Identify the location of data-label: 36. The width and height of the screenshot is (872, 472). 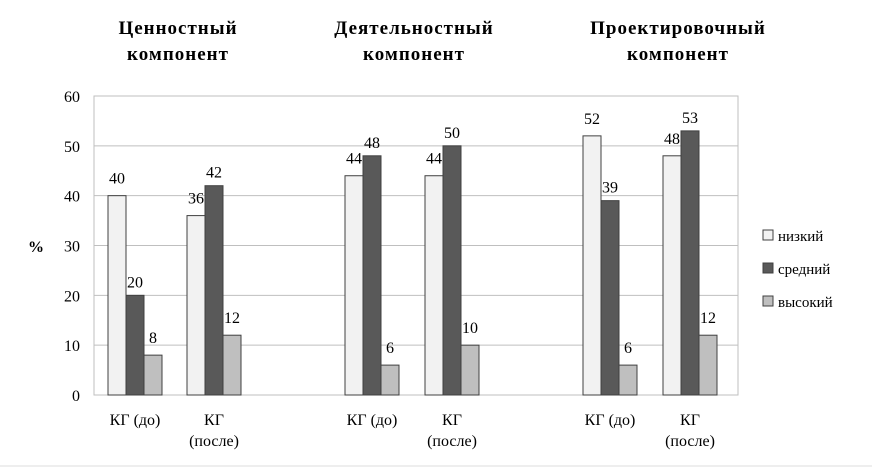
(196, 199).